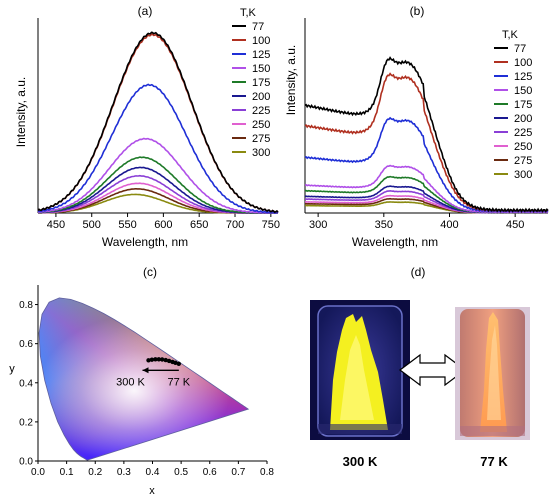  I want to click on vial-photo-77k, so click(492, 373).